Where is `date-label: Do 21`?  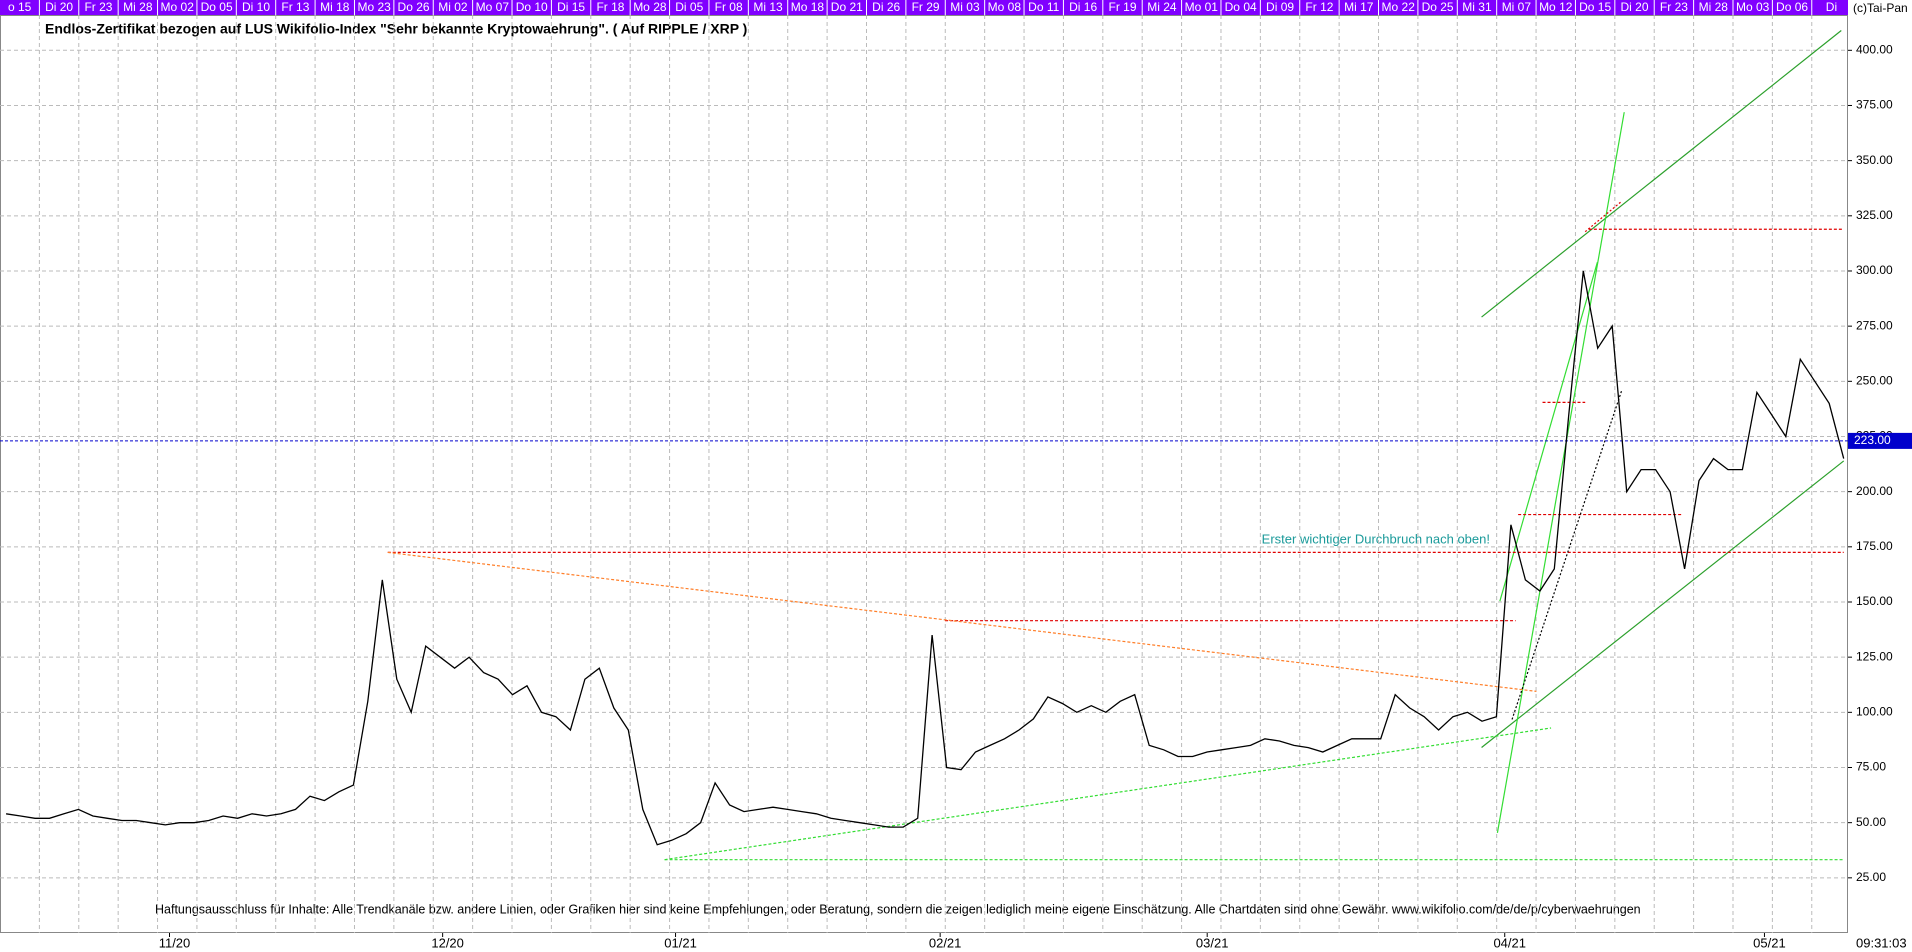 date-label: Do 21 is located at coordinates (847, 7).